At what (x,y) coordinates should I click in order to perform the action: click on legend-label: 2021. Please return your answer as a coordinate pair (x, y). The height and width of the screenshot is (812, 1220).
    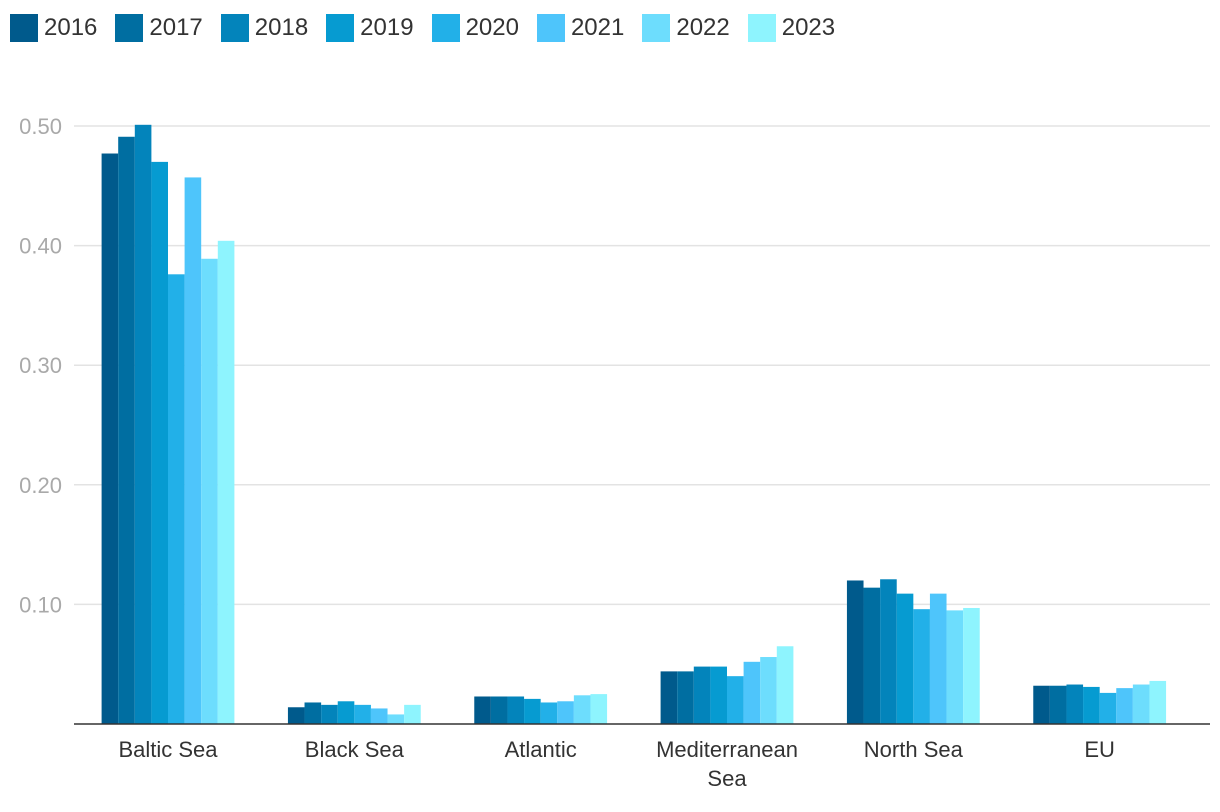
    Looking at the image, I should click on (597, 27).